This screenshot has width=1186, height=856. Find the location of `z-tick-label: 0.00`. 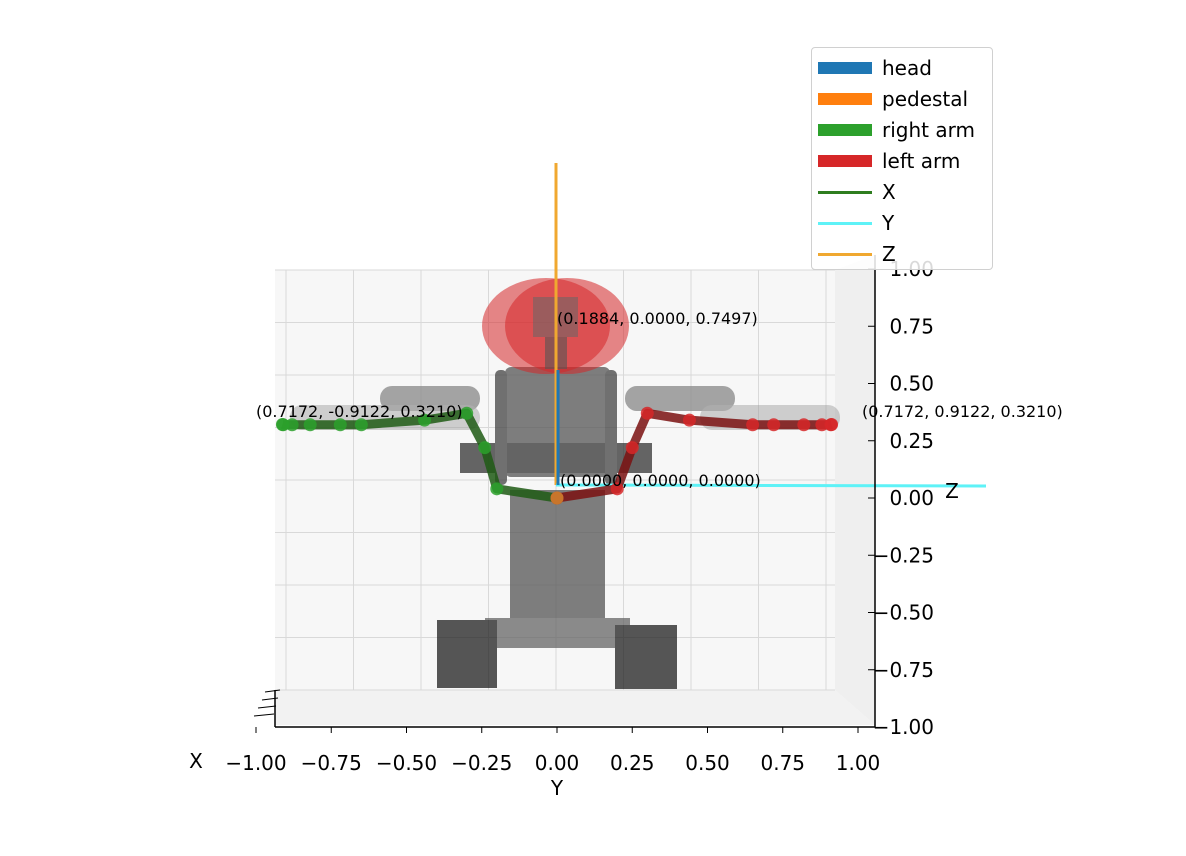

z-tick-label: 0.00 is located at coordinates (911, 498).